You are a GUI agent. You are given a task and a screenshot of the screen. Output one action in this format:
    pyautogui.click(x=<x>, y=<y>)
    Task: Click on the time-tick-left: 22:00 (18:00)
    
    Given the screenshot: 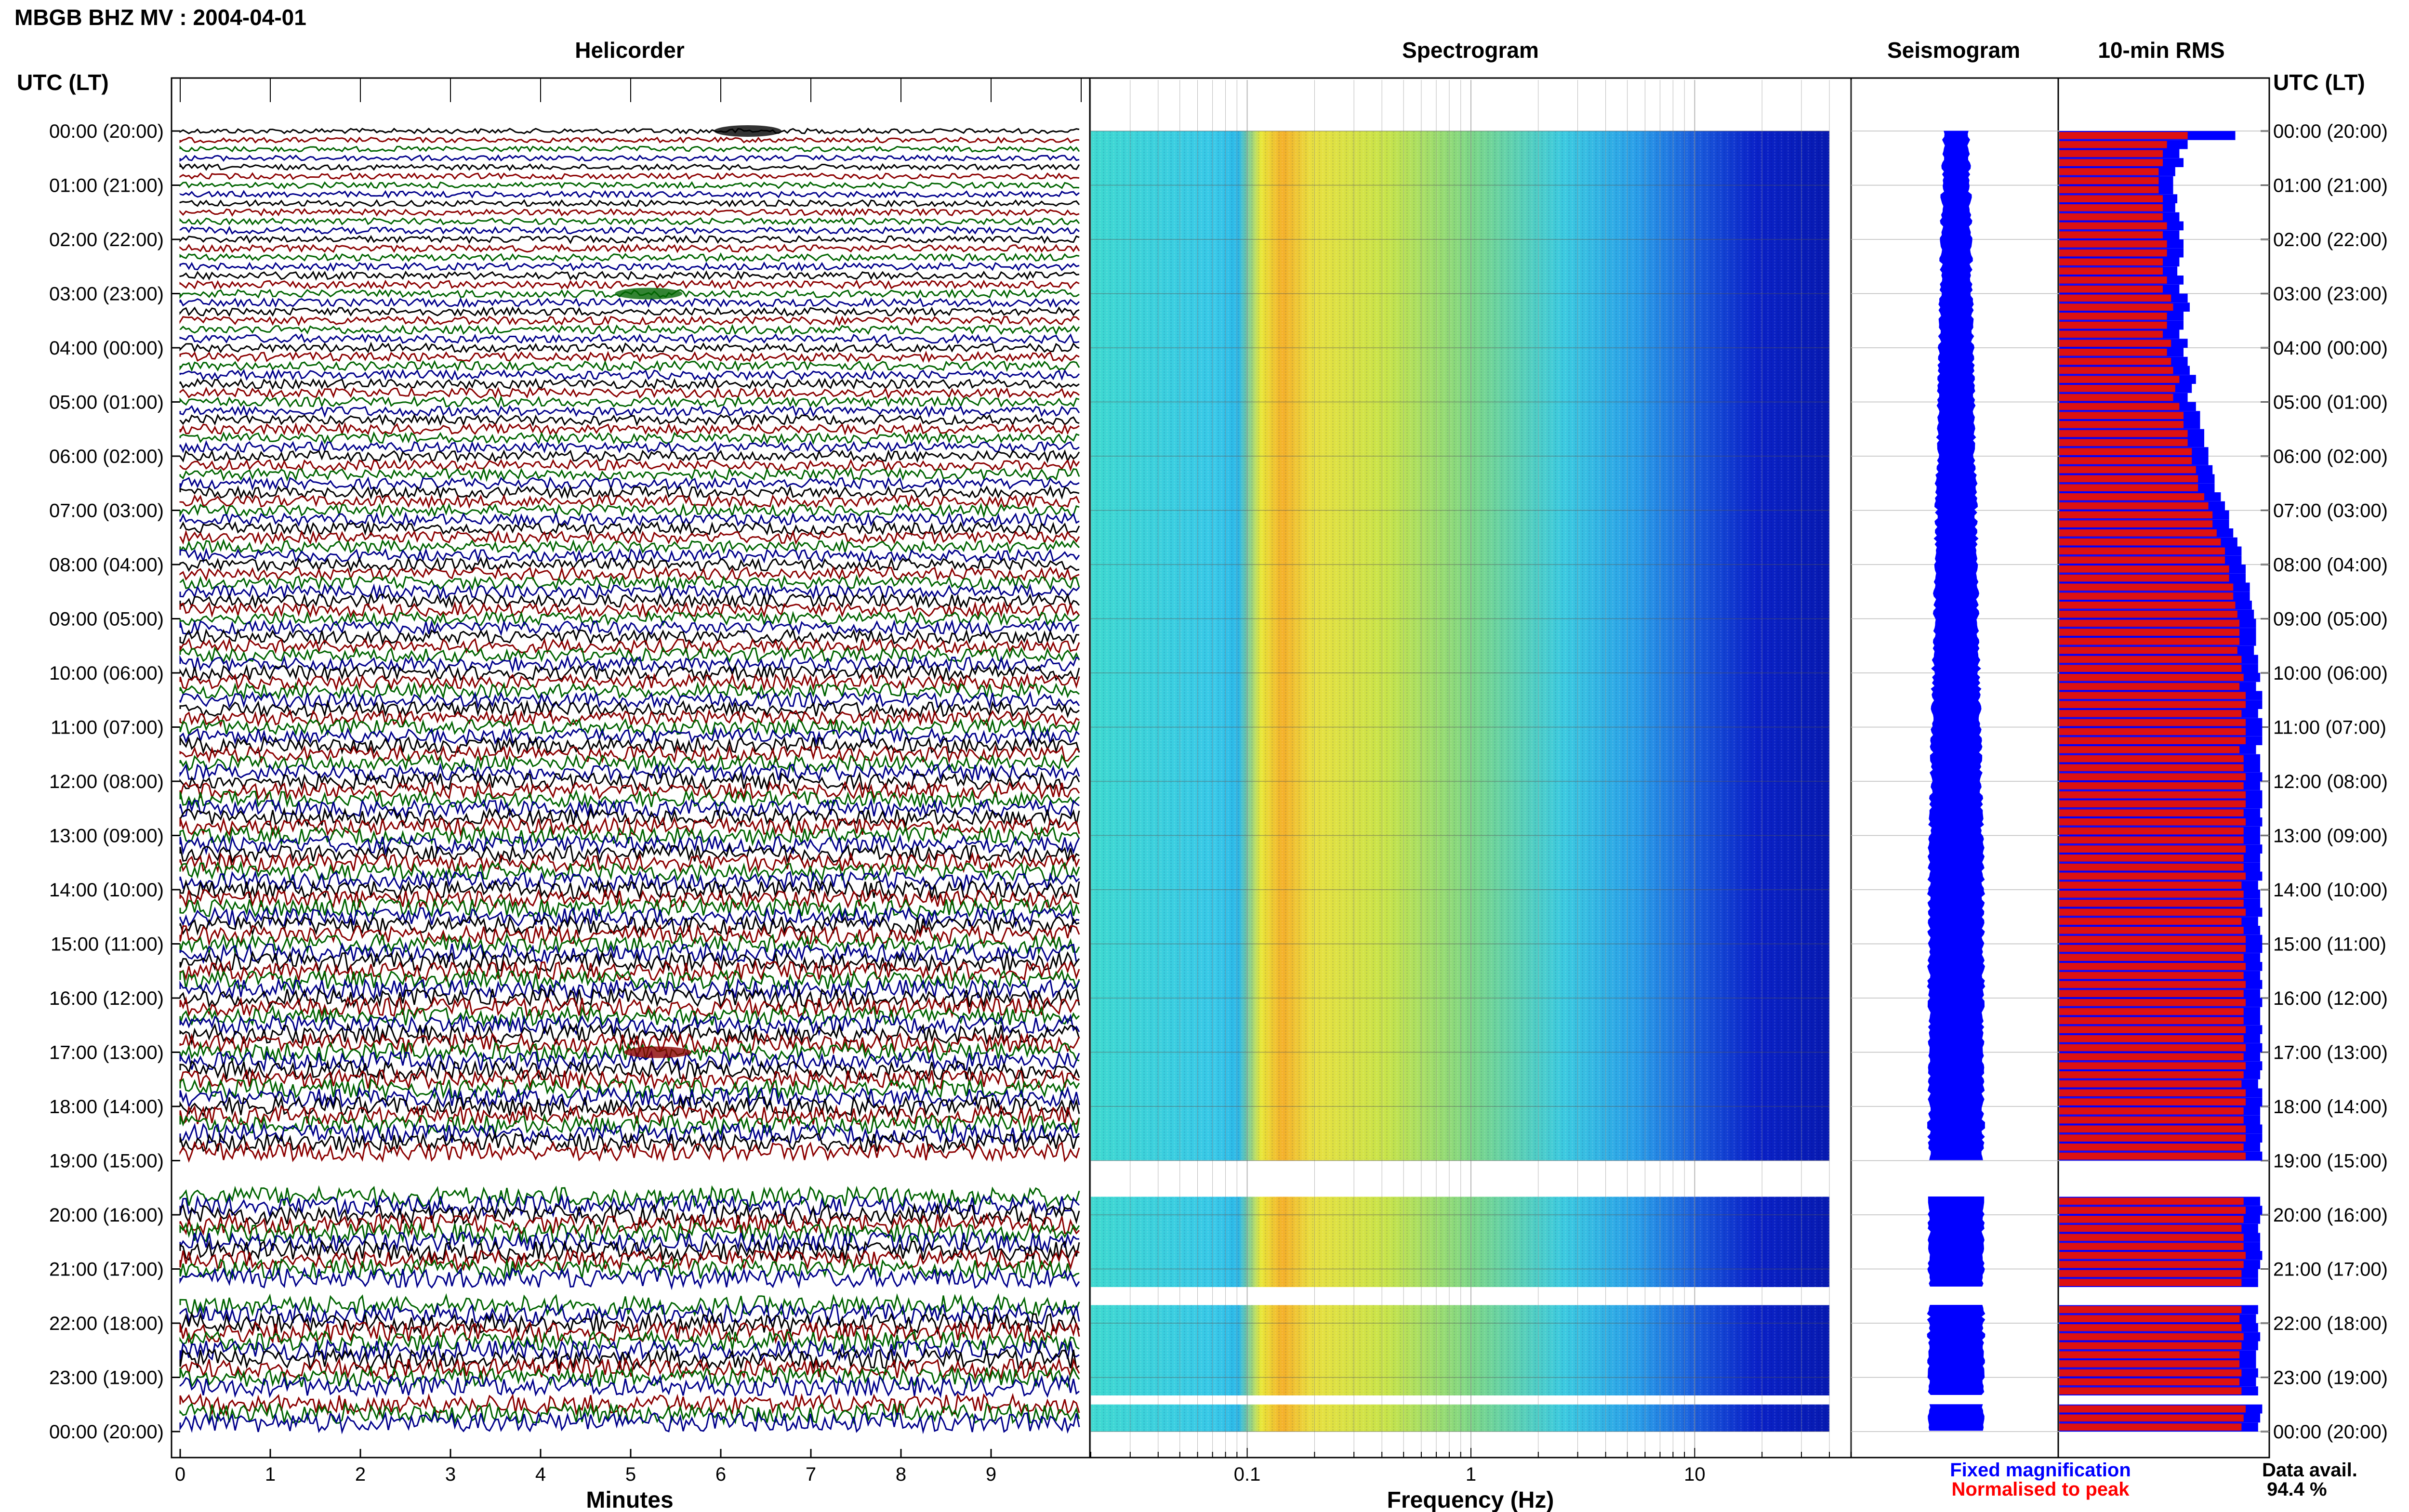 What is the action you would take?
    pyautogui.click(x=106, y=1323)
    